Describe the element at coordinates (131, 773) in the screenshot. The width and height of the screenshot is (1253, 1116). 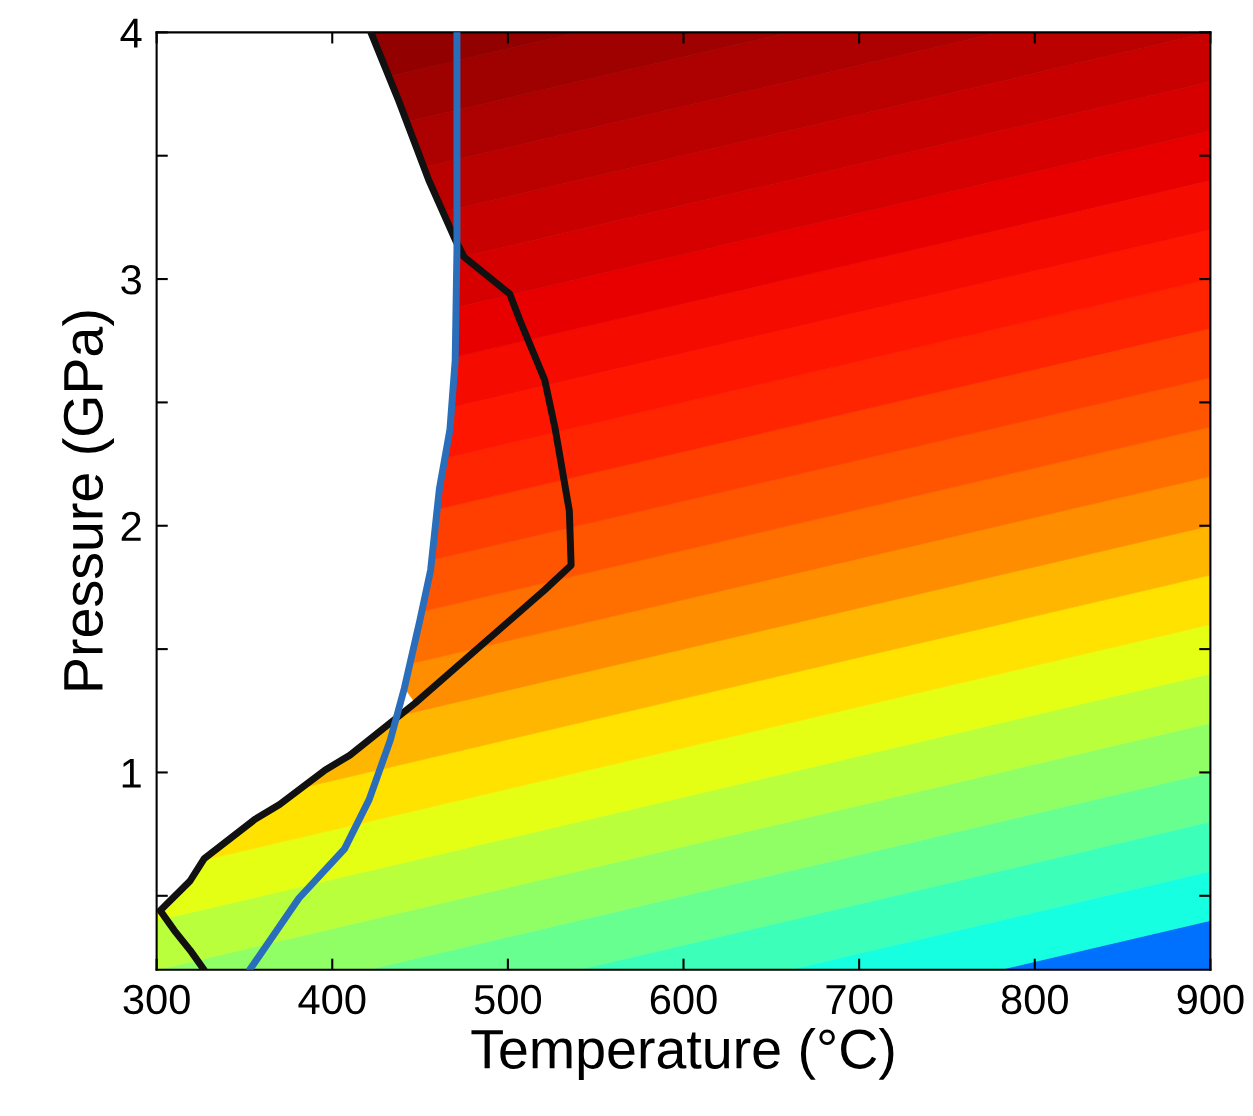
I see `y-tick-label: 1` at that location.